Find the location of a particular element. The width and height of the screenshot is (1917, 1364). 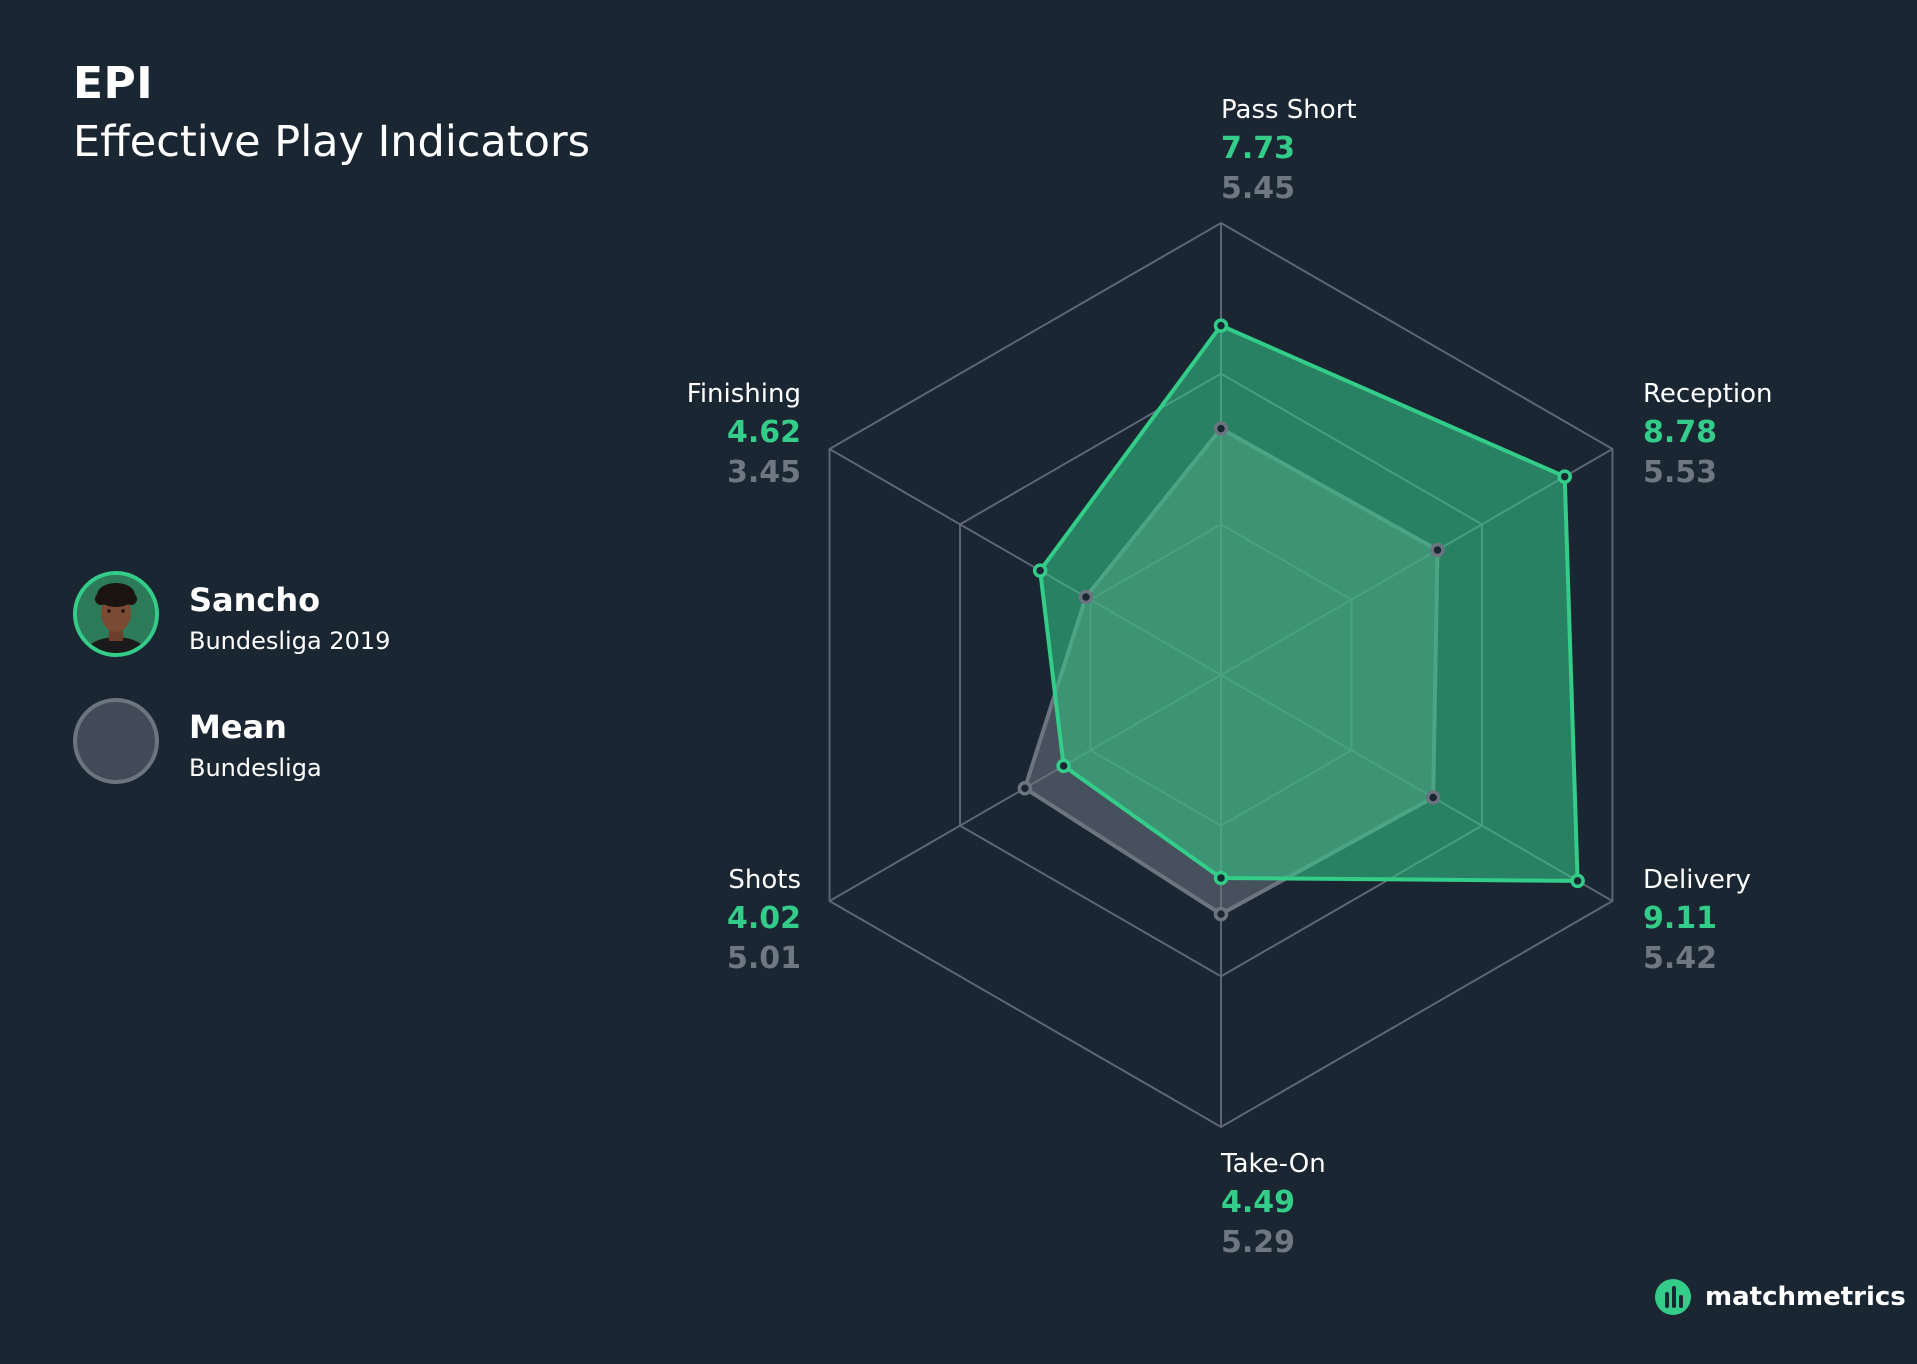

player-value-label-2: 8.78 is located at coordinates (1680, 432).